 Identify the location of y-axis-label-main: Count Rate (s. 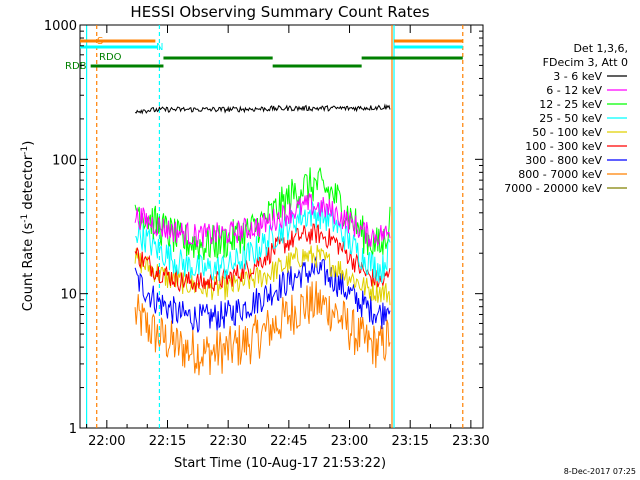
(28, 267).